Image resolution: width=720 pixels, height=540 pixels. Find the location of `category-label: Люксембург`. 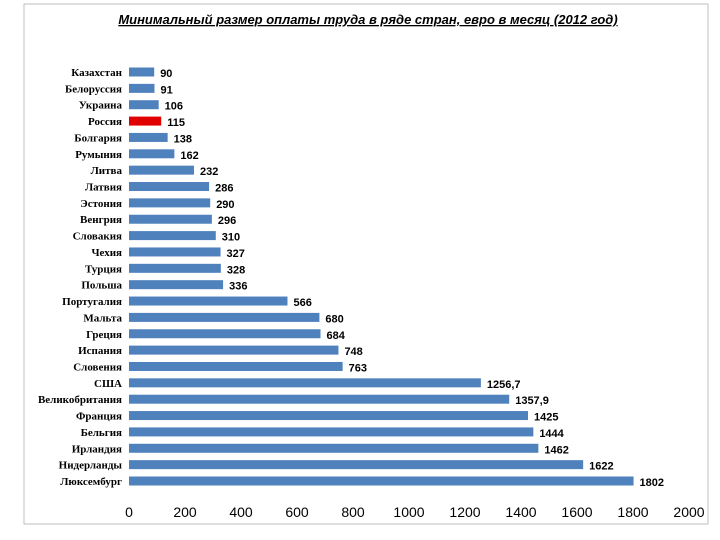

category-label: Люксембург is located at coordinates (91, 482).